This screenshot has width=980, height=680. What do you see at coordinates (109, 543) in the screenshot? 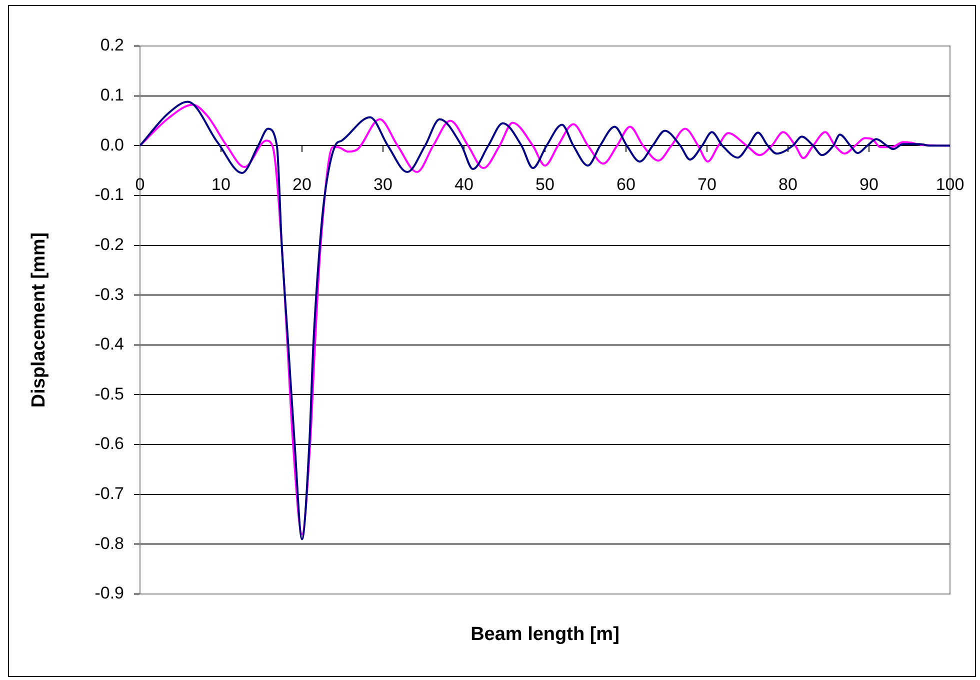
I see `y-tick-label: -0.8` at bounding box center [109, 543].